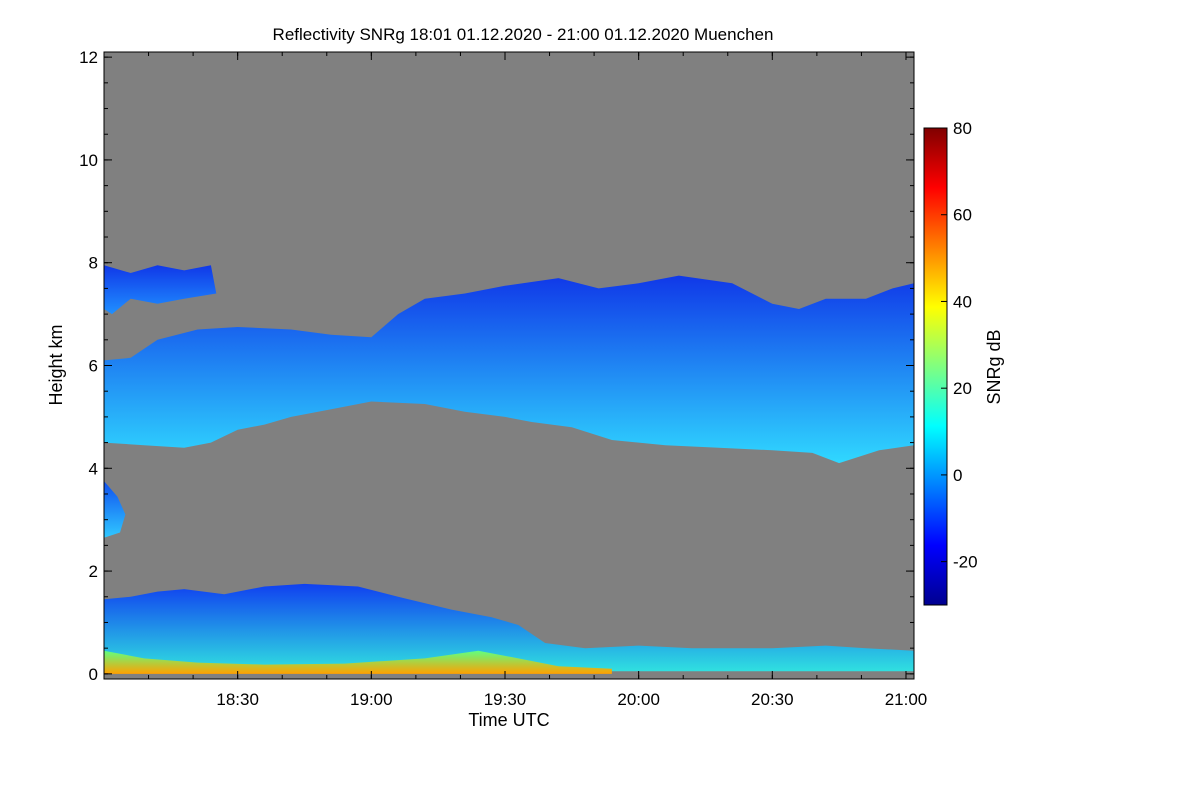 The height and width of the screenshot is (800, 1200). What do you see at coordinates (957, 475) in the screenshot?
I see `colorbar-tick-label: 0` at bounding box center [957, 475].